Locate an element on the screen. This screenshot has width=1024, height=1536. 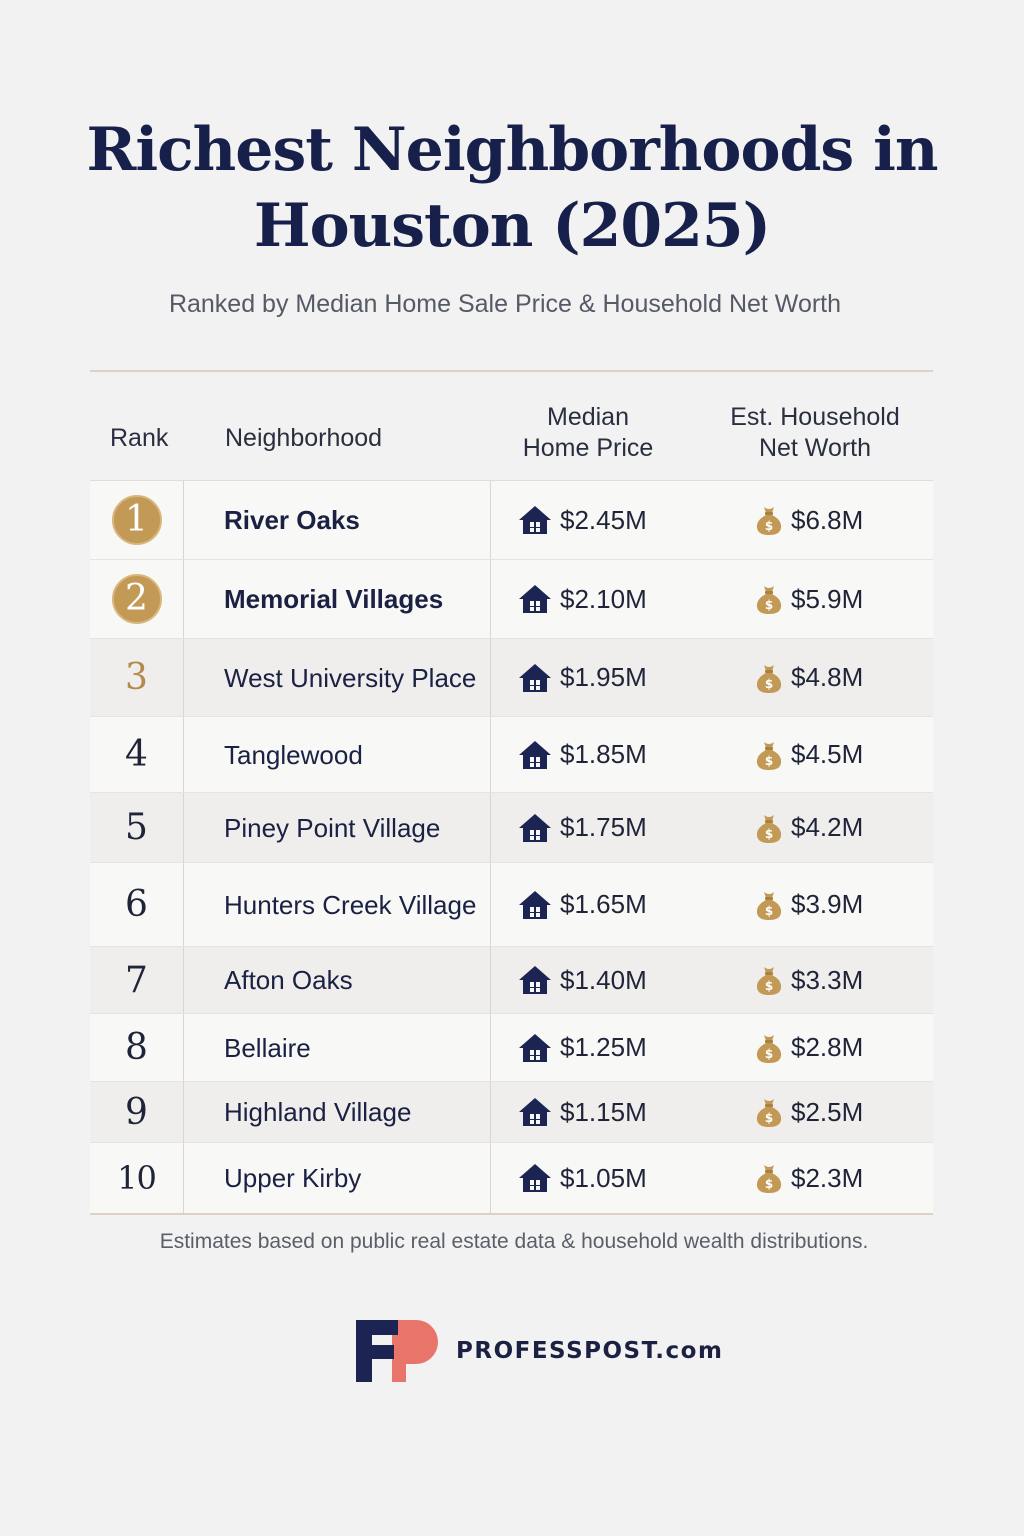
rank-number: 6 is located at coordinates (136, 904).